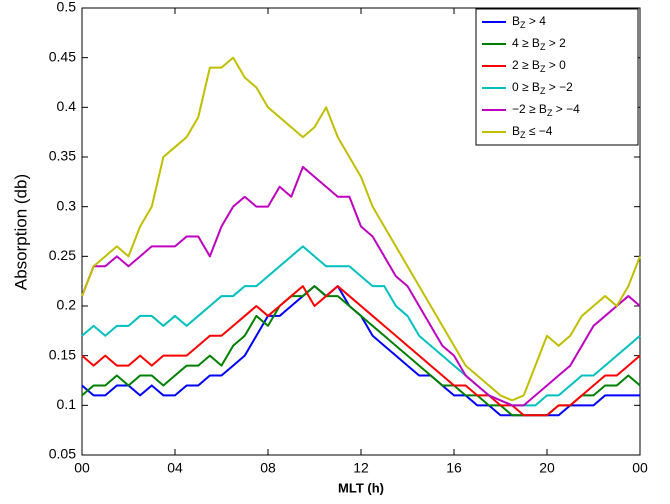  Describe the element at coordinates (529, 22) in the screenshot. I see `legend-label: BZ > 4` at that location.